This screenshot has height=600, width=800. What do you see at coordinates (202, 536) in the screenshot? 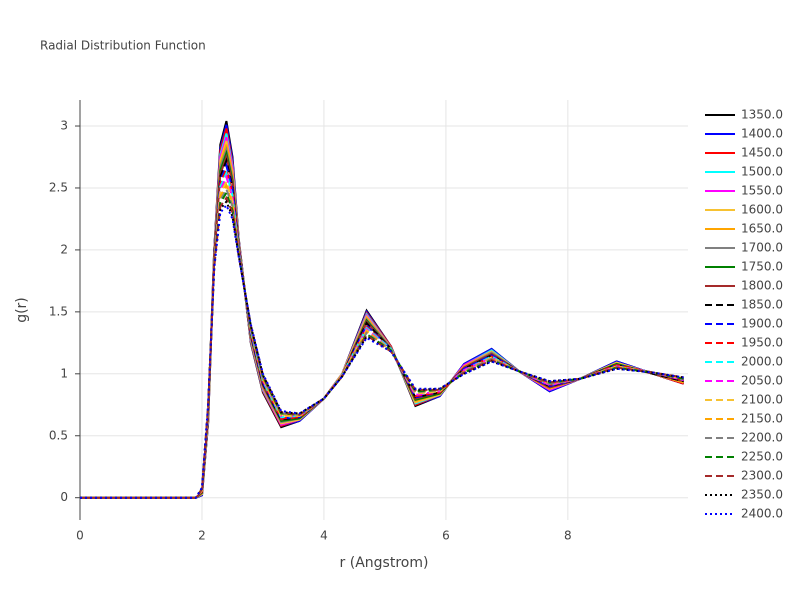
I see `x-tick-label: 2` at bounding box center [202, 536].